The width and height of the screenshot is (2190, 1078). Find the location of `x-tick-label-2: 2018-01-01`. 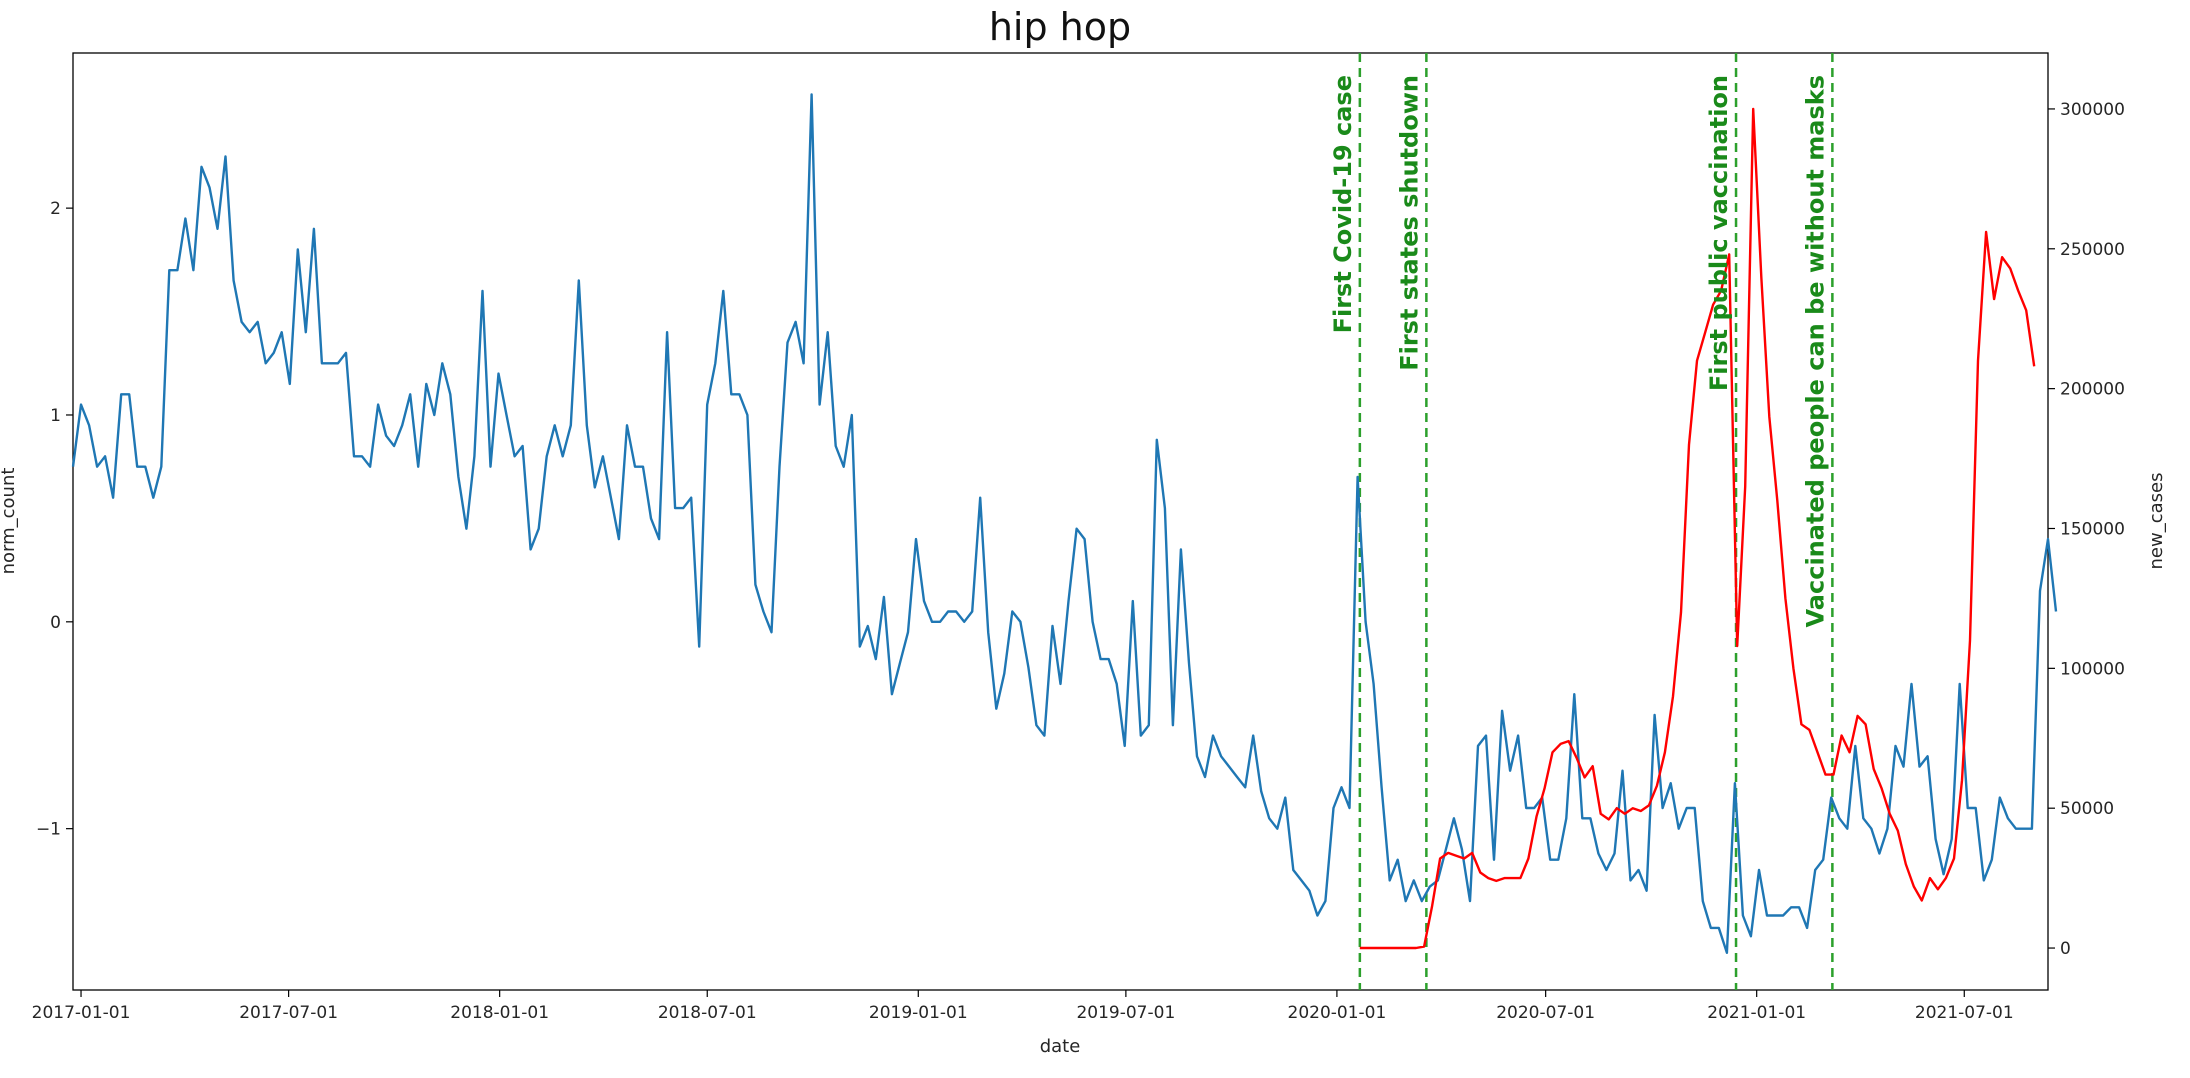

x-tick-label-2: 2018-01-01 is located at coordinates (499, 1013).